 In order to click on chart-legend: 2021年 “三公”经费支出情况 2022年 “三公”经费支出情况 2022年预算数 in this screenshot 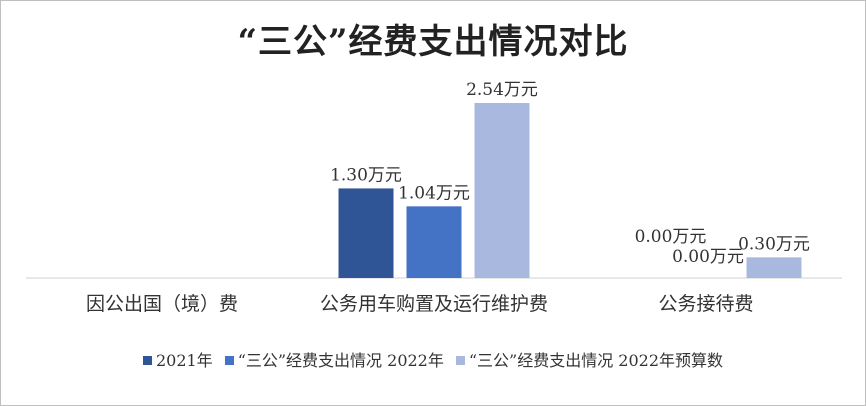, I will do `click(433, 359)`.